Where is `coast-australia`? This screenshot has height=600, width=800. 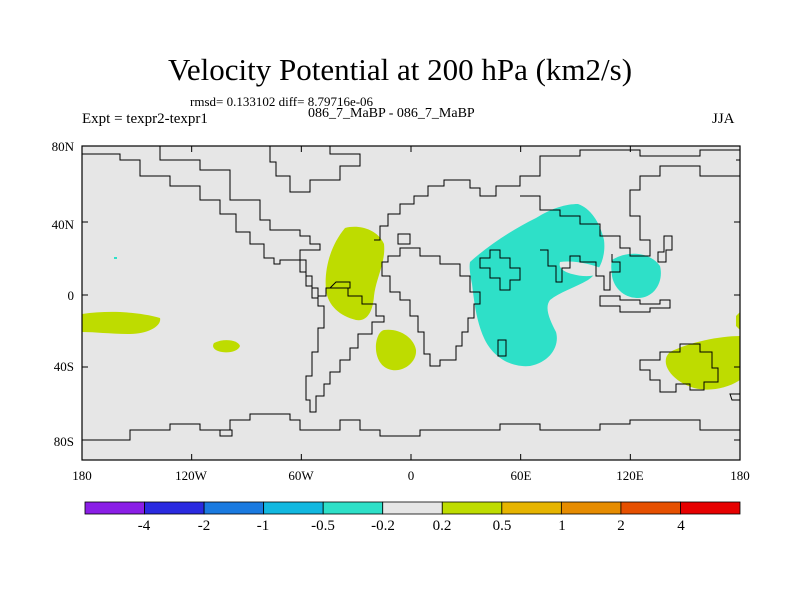
coast-australia is located at coordinates (679, 368).